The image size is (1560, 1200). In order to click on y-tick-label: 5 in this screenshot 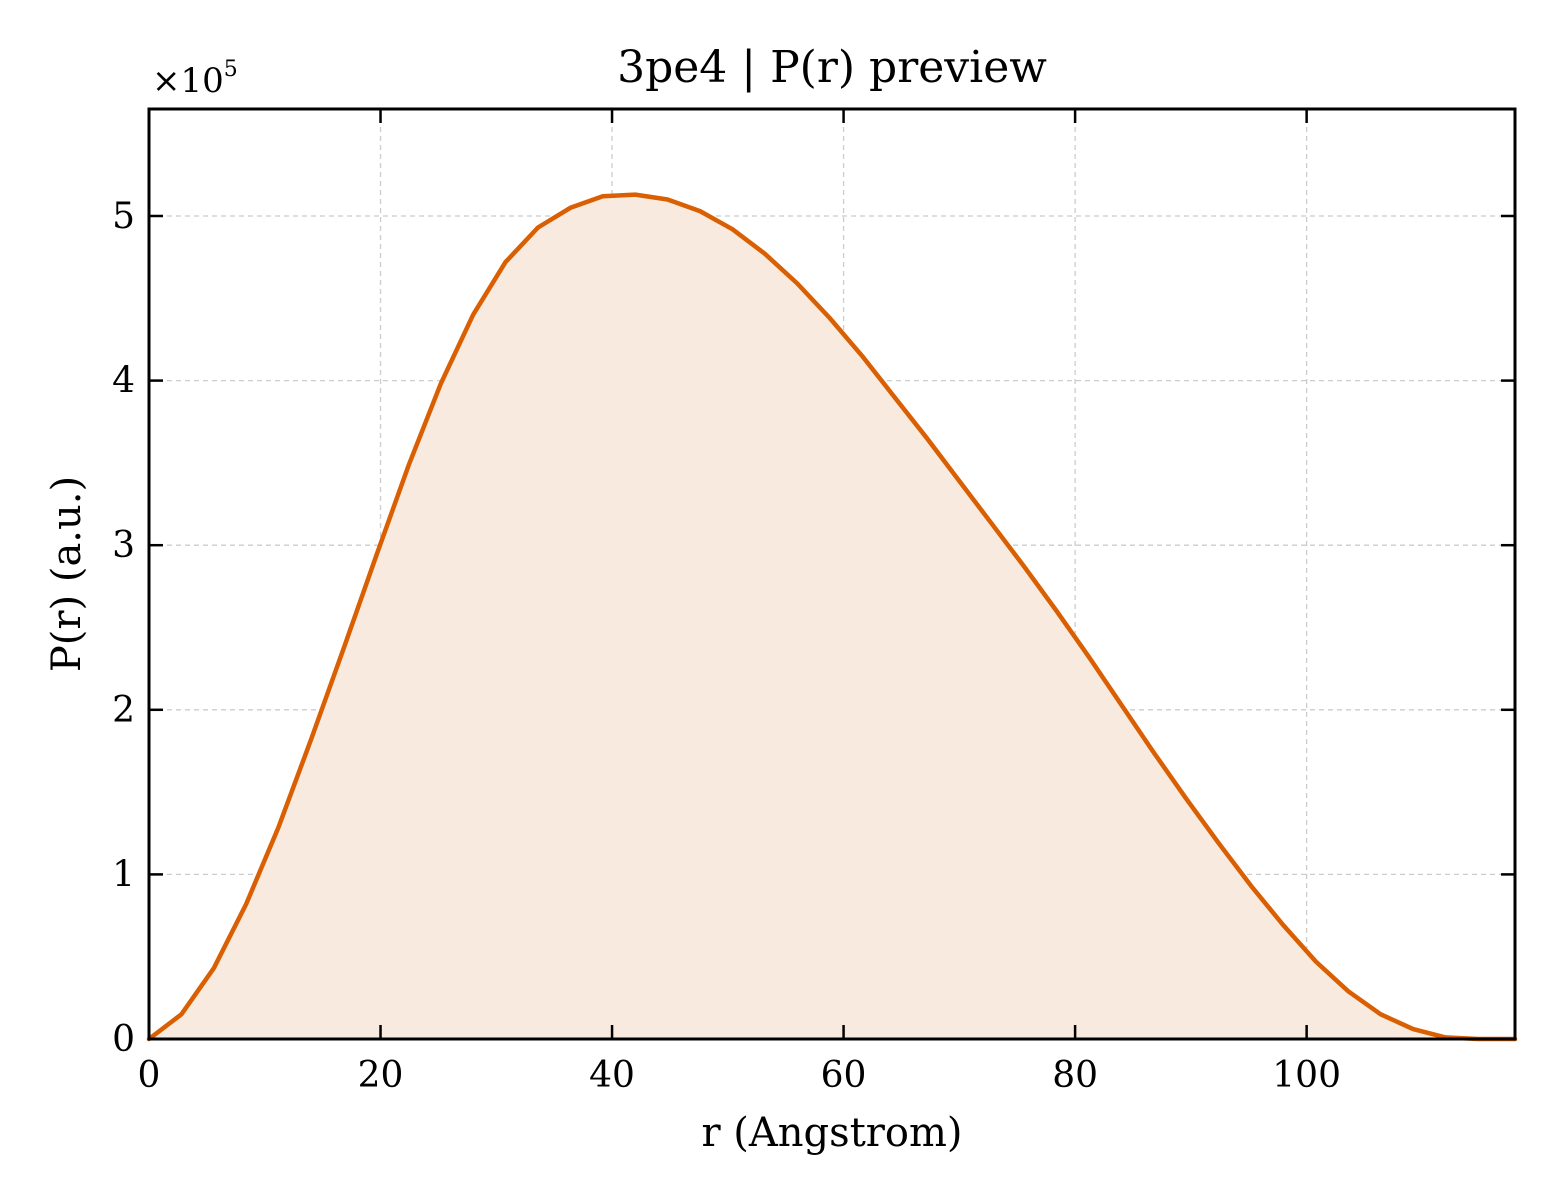, I will do `click(123, 216)`.